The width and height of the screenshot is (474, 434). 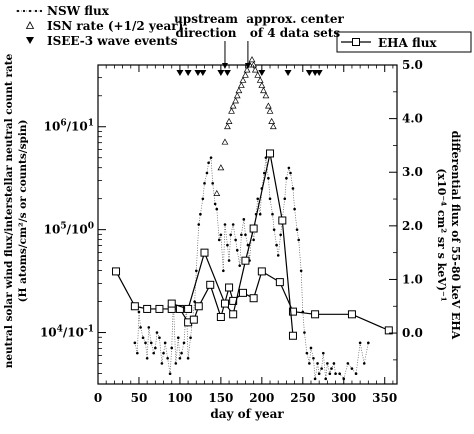 I want to click on right-tick-label: 0.0, so click(x=412, y=333).